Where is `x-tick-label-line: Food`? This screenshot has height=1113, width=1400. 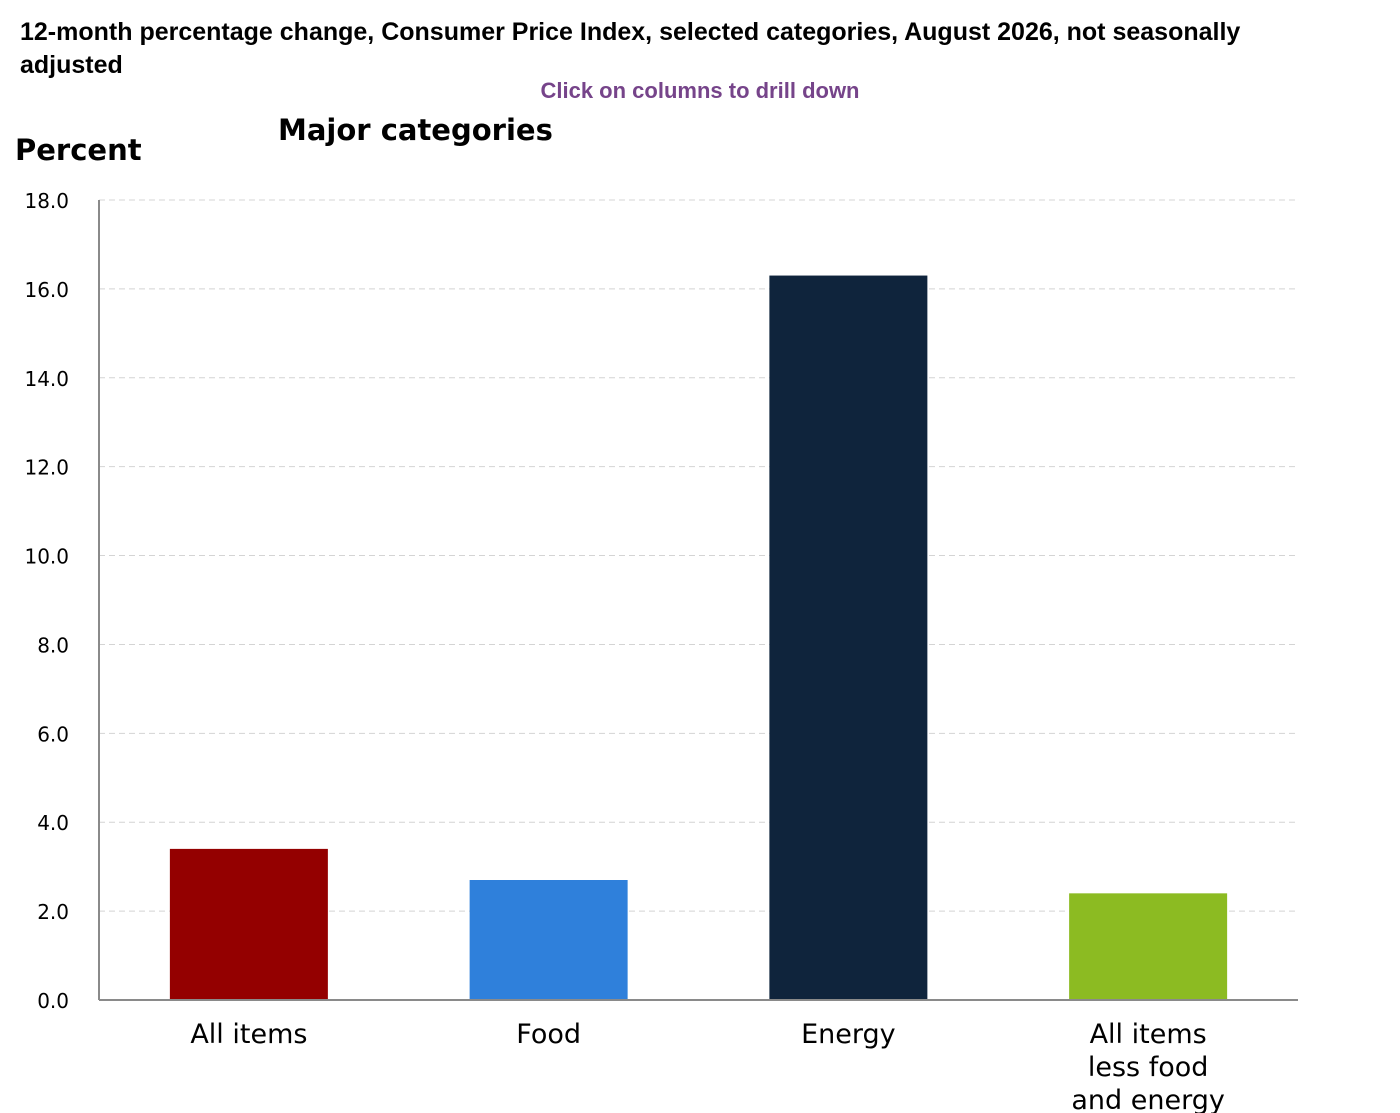
x-tick-label-line: Food is located at coordinates (548, 1034).